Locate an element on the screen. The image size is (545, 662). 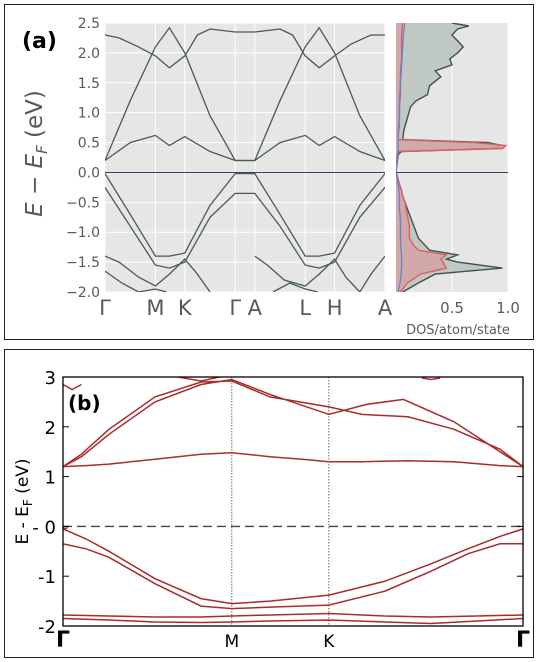
band-ytick-label: 1.5 is located at coordinates (89, 84).